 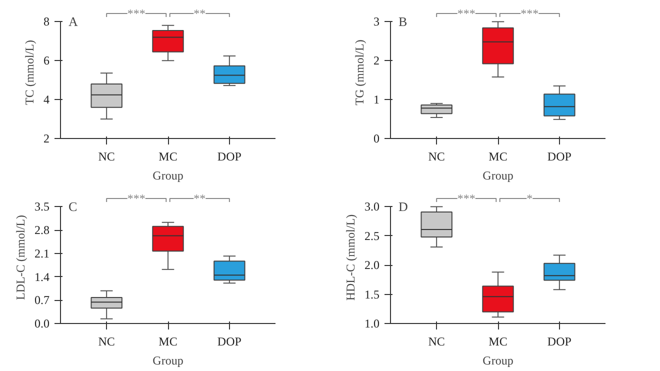 What do you see at coordinates (21, 257) in the screenshot?
I see `y-axis-title: LDL-C (mmol/L)` at bounding box center [21, 257].